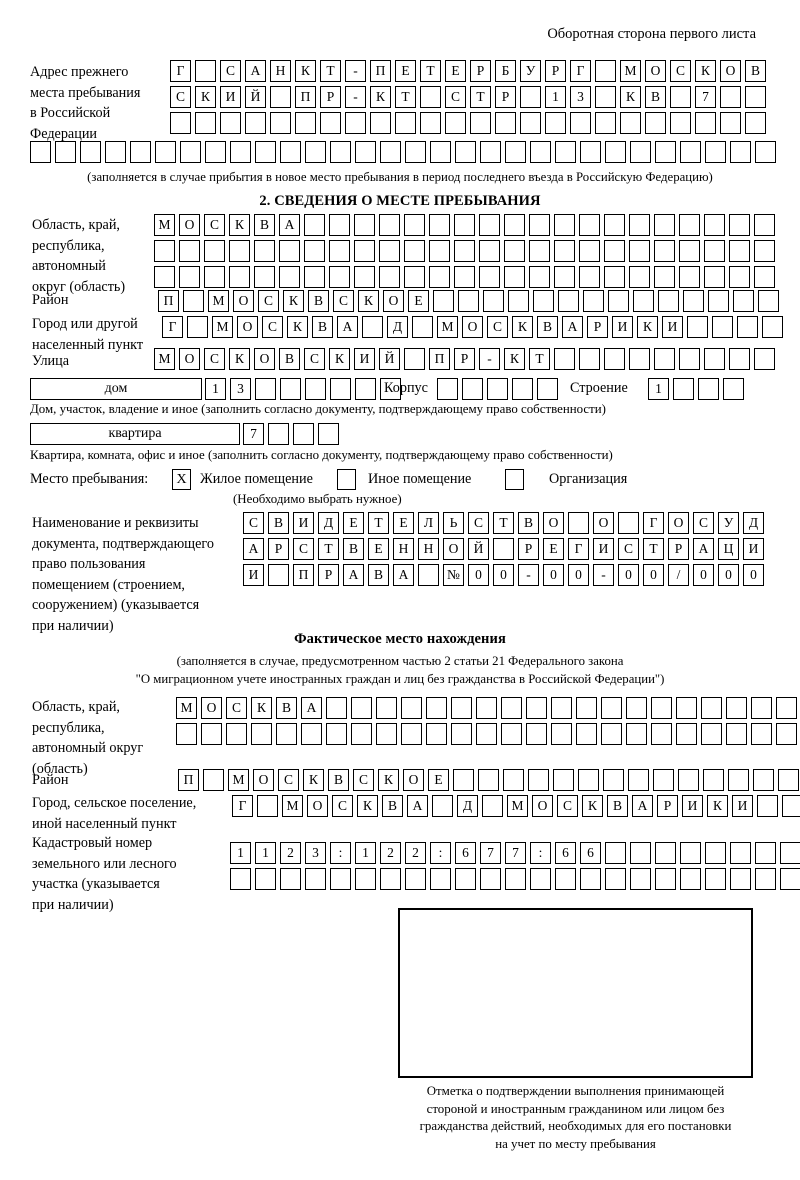 This screenshot has width=800, height=1180. What do you see at coordinates (342, 806) in the screenshot?
I see `actual-city-cell-5: С` at bounding box center [342, 806].